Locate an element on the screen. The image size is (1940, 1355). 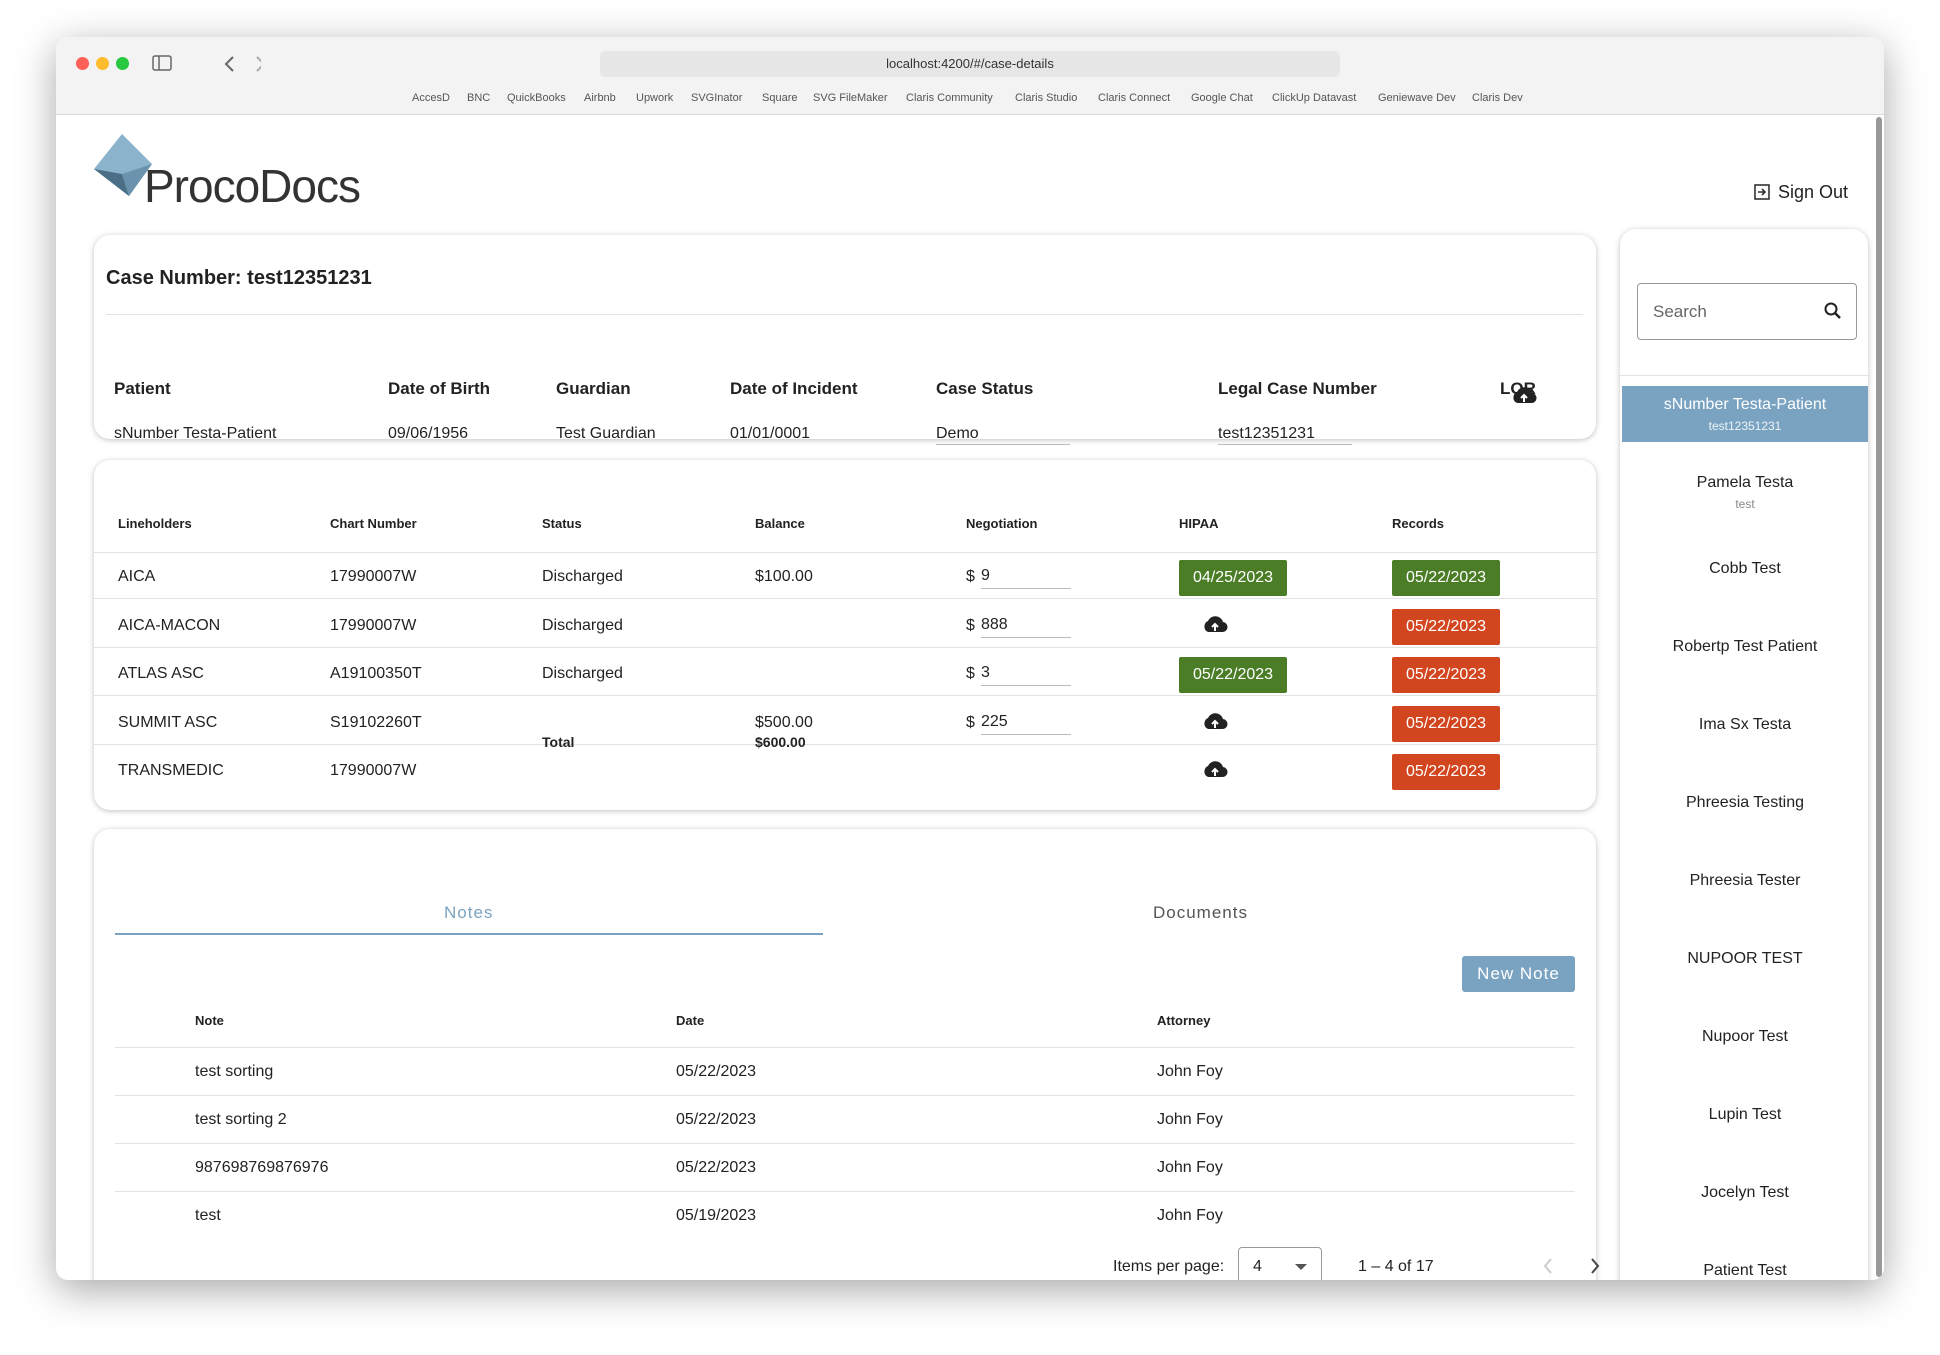
case-value: Demo is located at coordinates (957, 433).